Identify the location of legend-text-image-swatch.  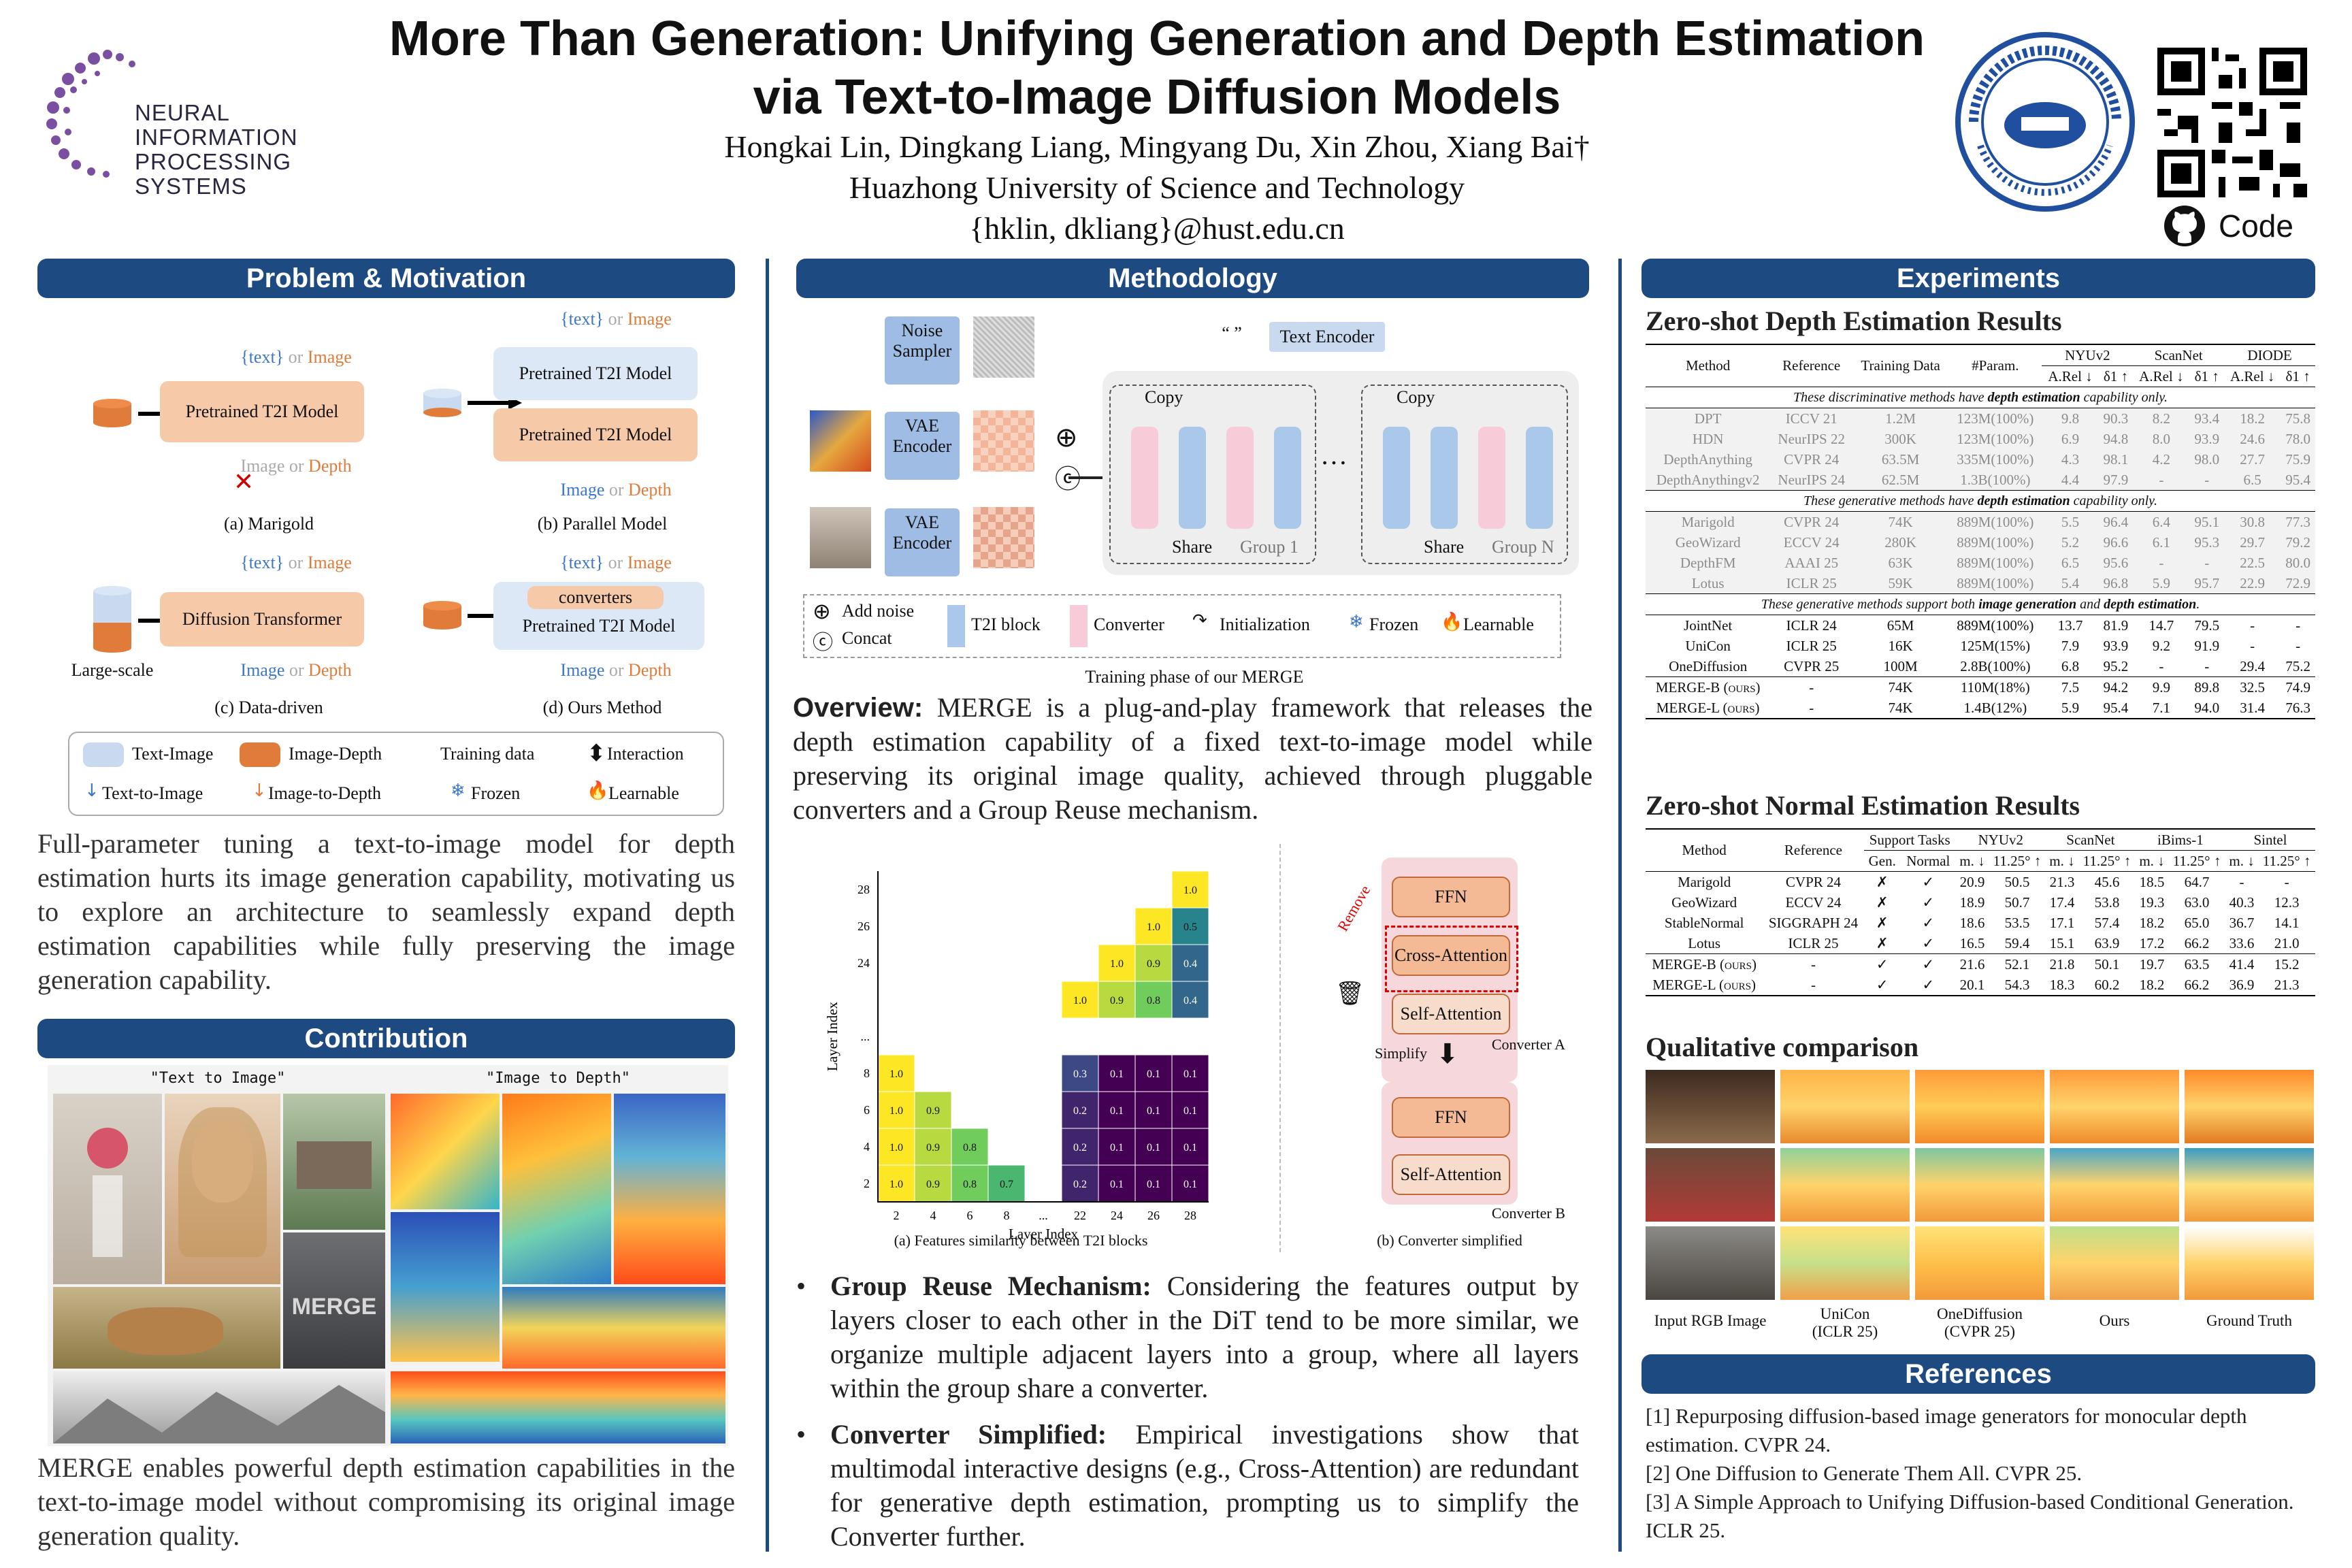
(104, 755).